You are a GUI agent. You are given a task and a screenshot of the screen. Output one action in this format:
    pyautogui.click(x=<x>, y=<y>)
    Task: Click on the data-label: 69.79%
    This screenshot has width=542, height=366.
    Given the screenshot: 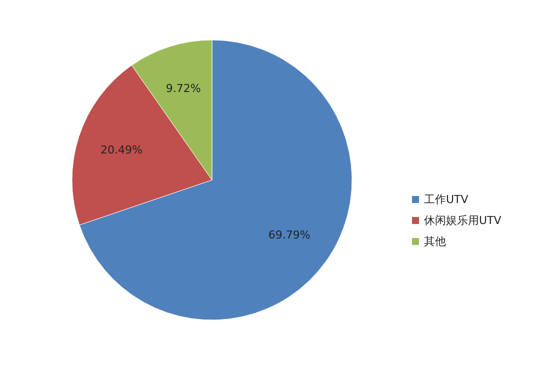 What is the action you would take?
    pyautogui.click(x=289, y=235)
    